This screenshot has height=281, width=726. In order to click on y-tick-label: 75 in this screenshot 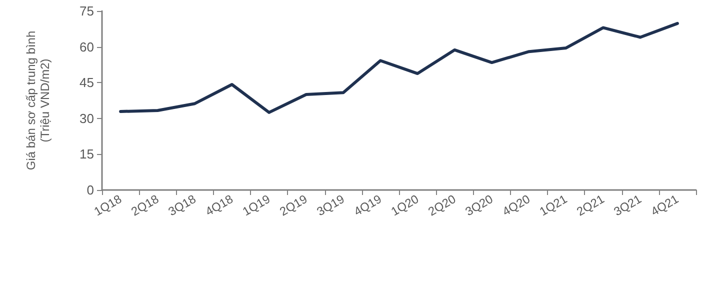, I will do `click(87, 11)`.